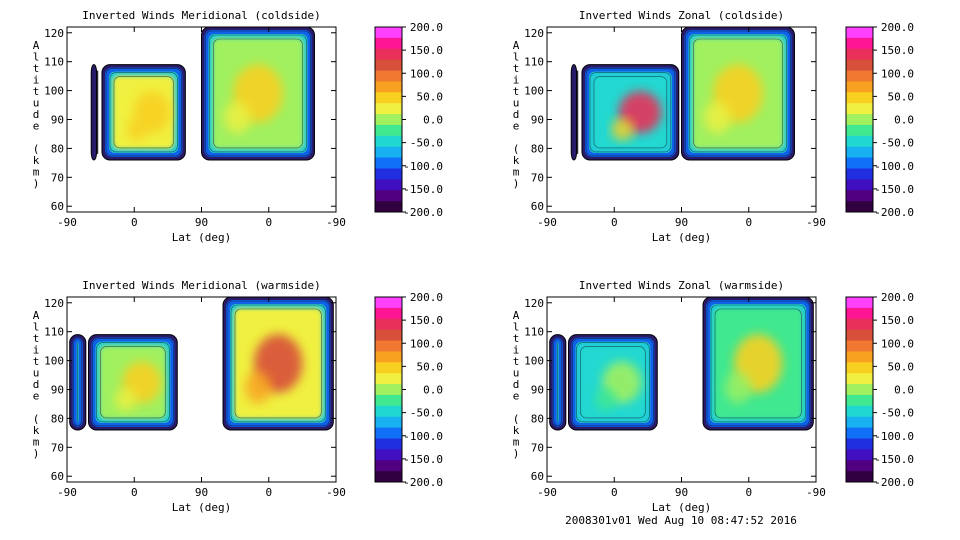 The height and width of the screenshot is (540, 960). What do you see at coordinates (534, 332) in the screenshot?
I see `y-tick-label: 110` at bounding box center [534, 332].